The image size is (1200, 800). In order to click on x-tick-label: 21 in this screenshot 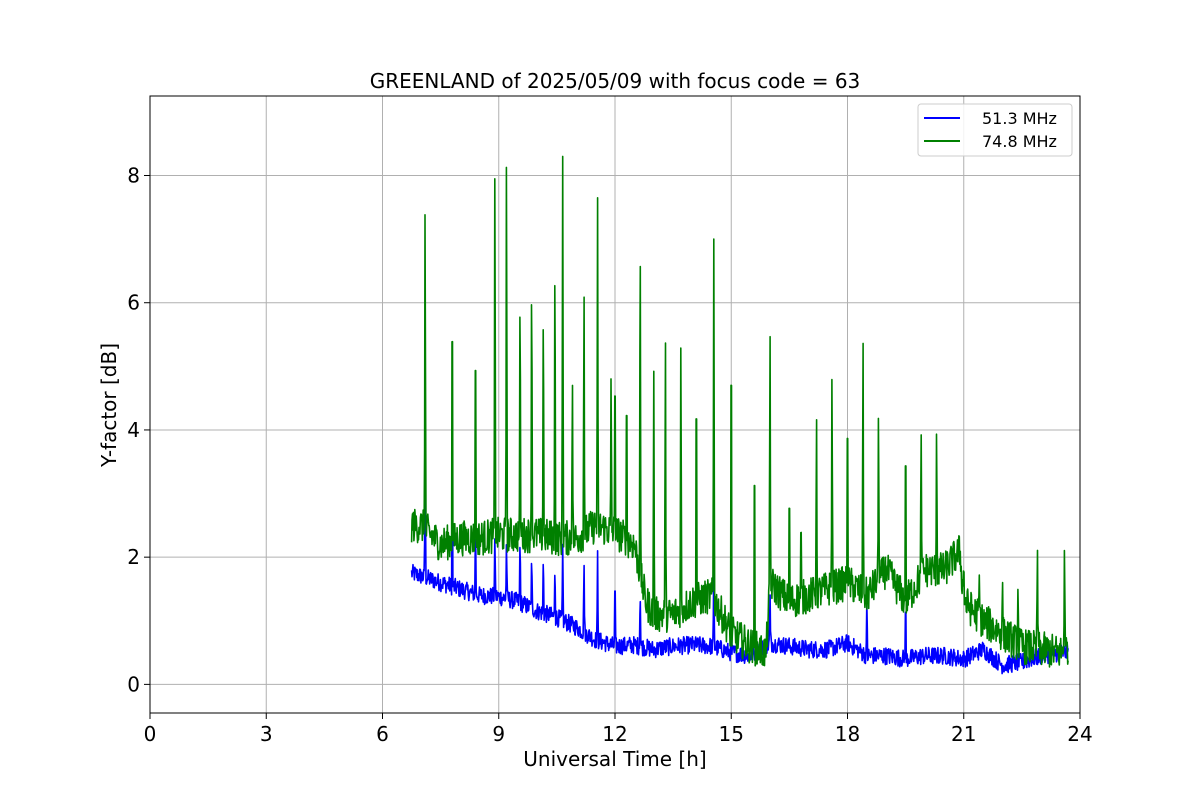, I will do `click(963, 734)`.